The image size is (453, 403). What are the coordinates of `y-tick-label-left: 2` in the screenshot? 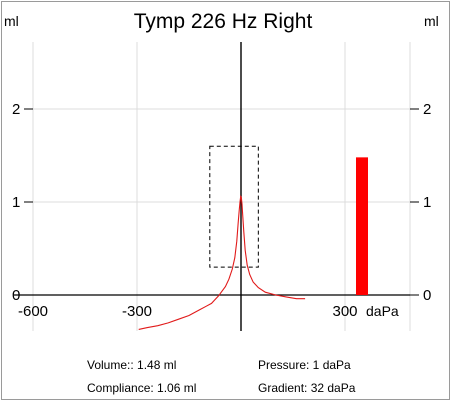 It's located at (16, 109).